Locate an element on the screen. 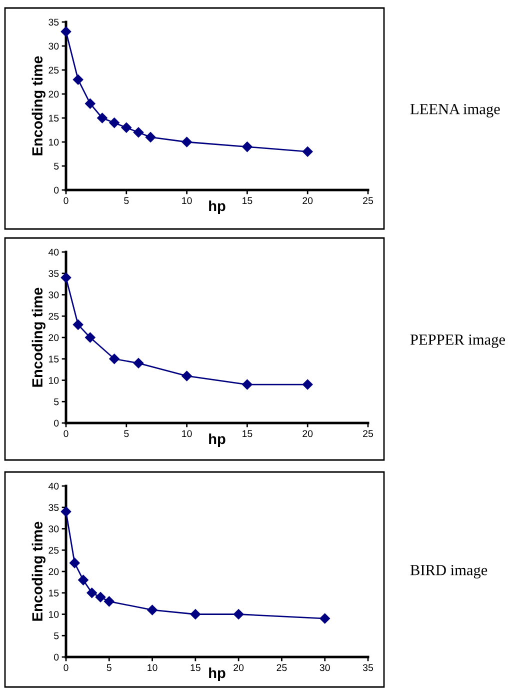 Image resolution: width=532 pixels, height=689 pixels. text: PEPPER image is located at coordinates (457, 341).